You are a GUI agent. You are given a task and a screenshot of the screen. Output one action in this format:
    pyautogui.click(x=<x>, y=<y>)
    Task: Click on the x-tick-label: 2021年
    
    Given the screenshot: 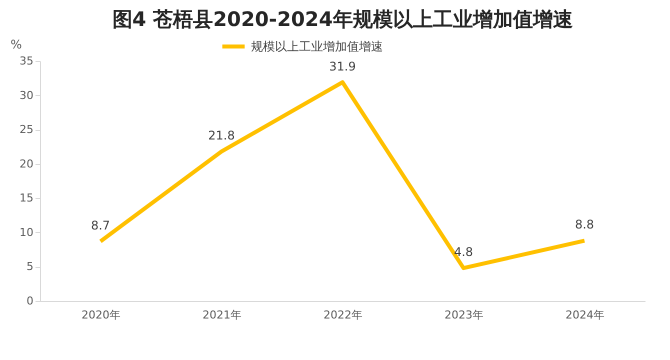 What is the action you would take?
    pyautogui.click(x=222, y=315)
    